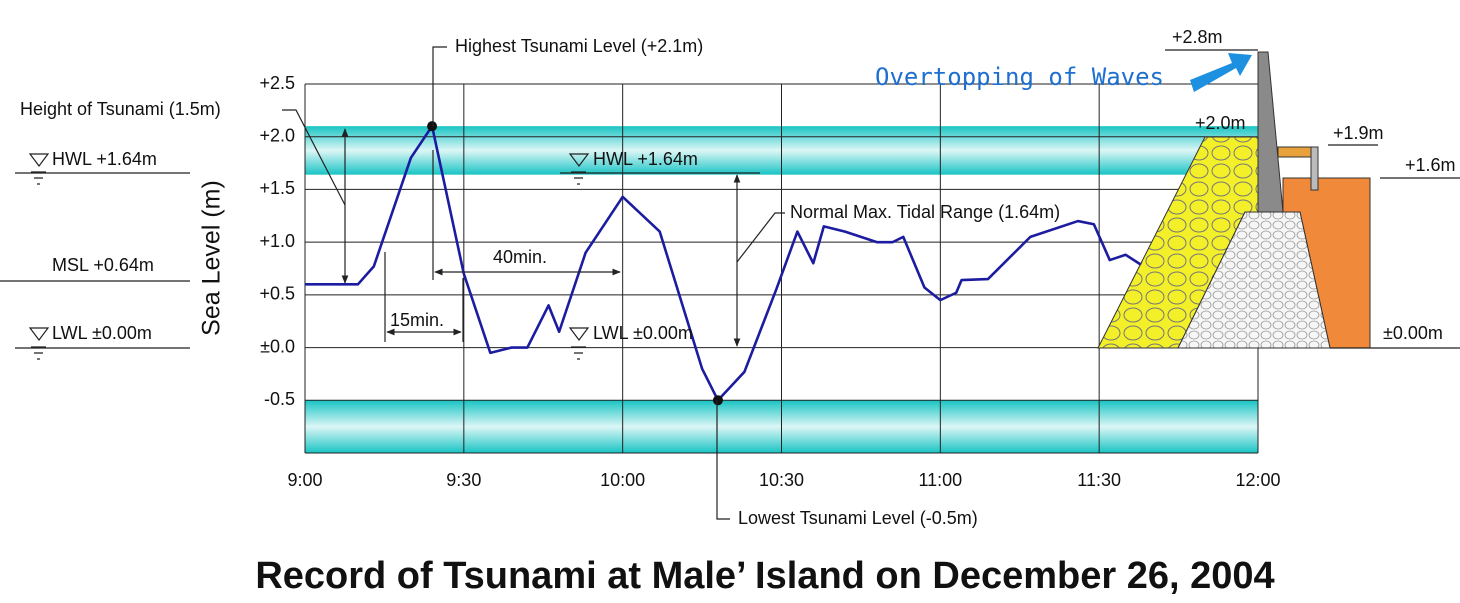 The image size is (1460, 603). What do you see at coordinates (520, 257) in the screenshot?
I see `annotation: 40min.` at bounding box center [520, 257].